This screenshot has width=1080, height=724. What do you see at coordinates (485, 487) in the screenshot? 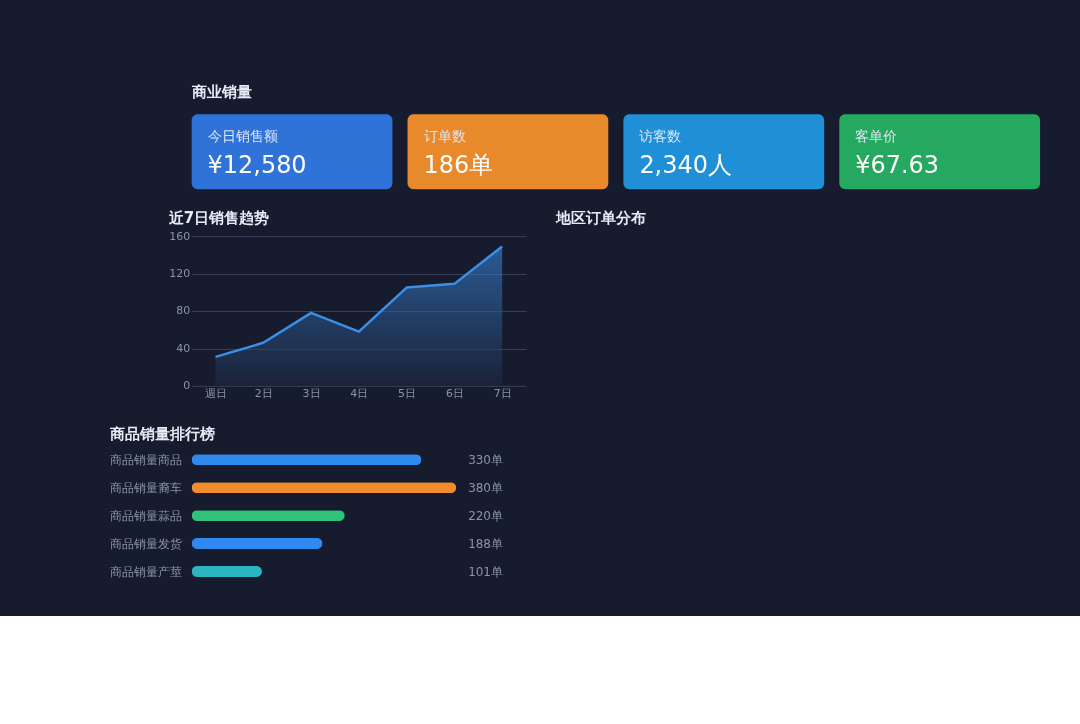
I see `data-label: 380单` at bounding box center [485, 487].